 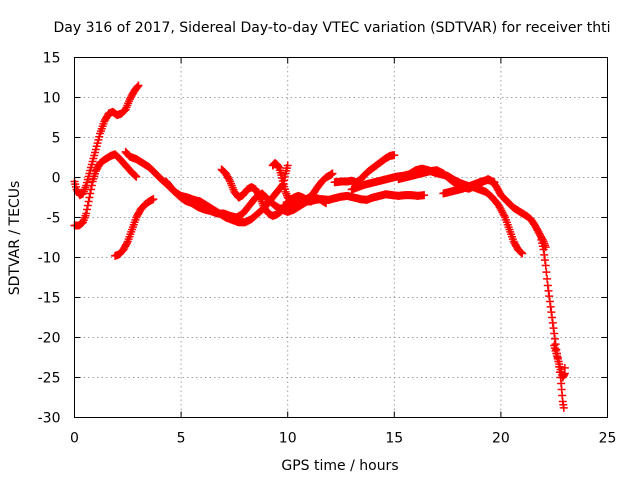 What do you see at coordinates (54, 219) in the screenshot?
I see `y-tick-label: -5` at bounding box center [54, 219].